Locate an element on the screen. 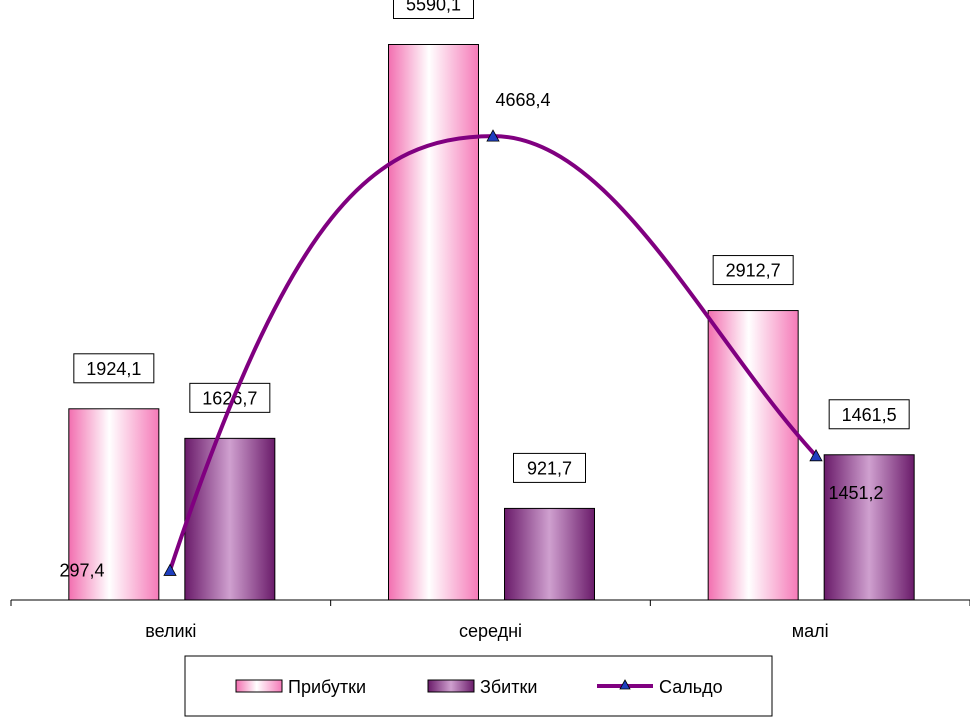 This screenshot has width=970, height=717. x-tick-label-0: великі is located at coordinates (170, 631).